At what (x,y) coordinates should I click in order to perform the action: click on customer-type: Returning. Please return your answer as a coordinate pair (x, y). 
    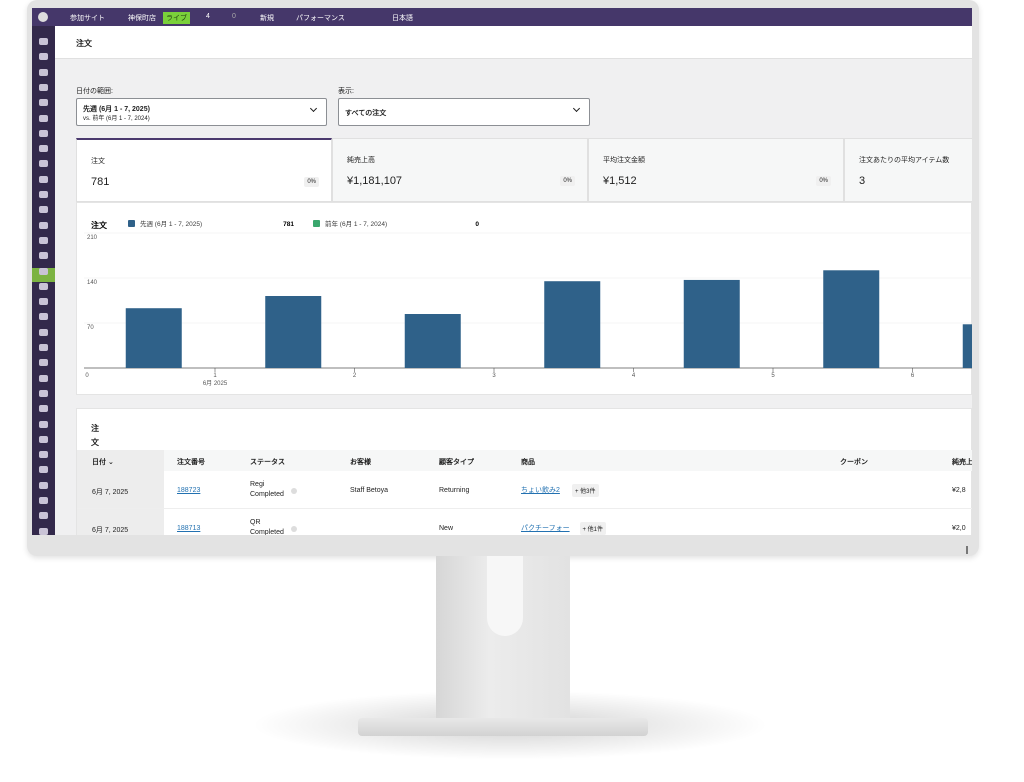
    Looking at the image, I should click on (454, 490).